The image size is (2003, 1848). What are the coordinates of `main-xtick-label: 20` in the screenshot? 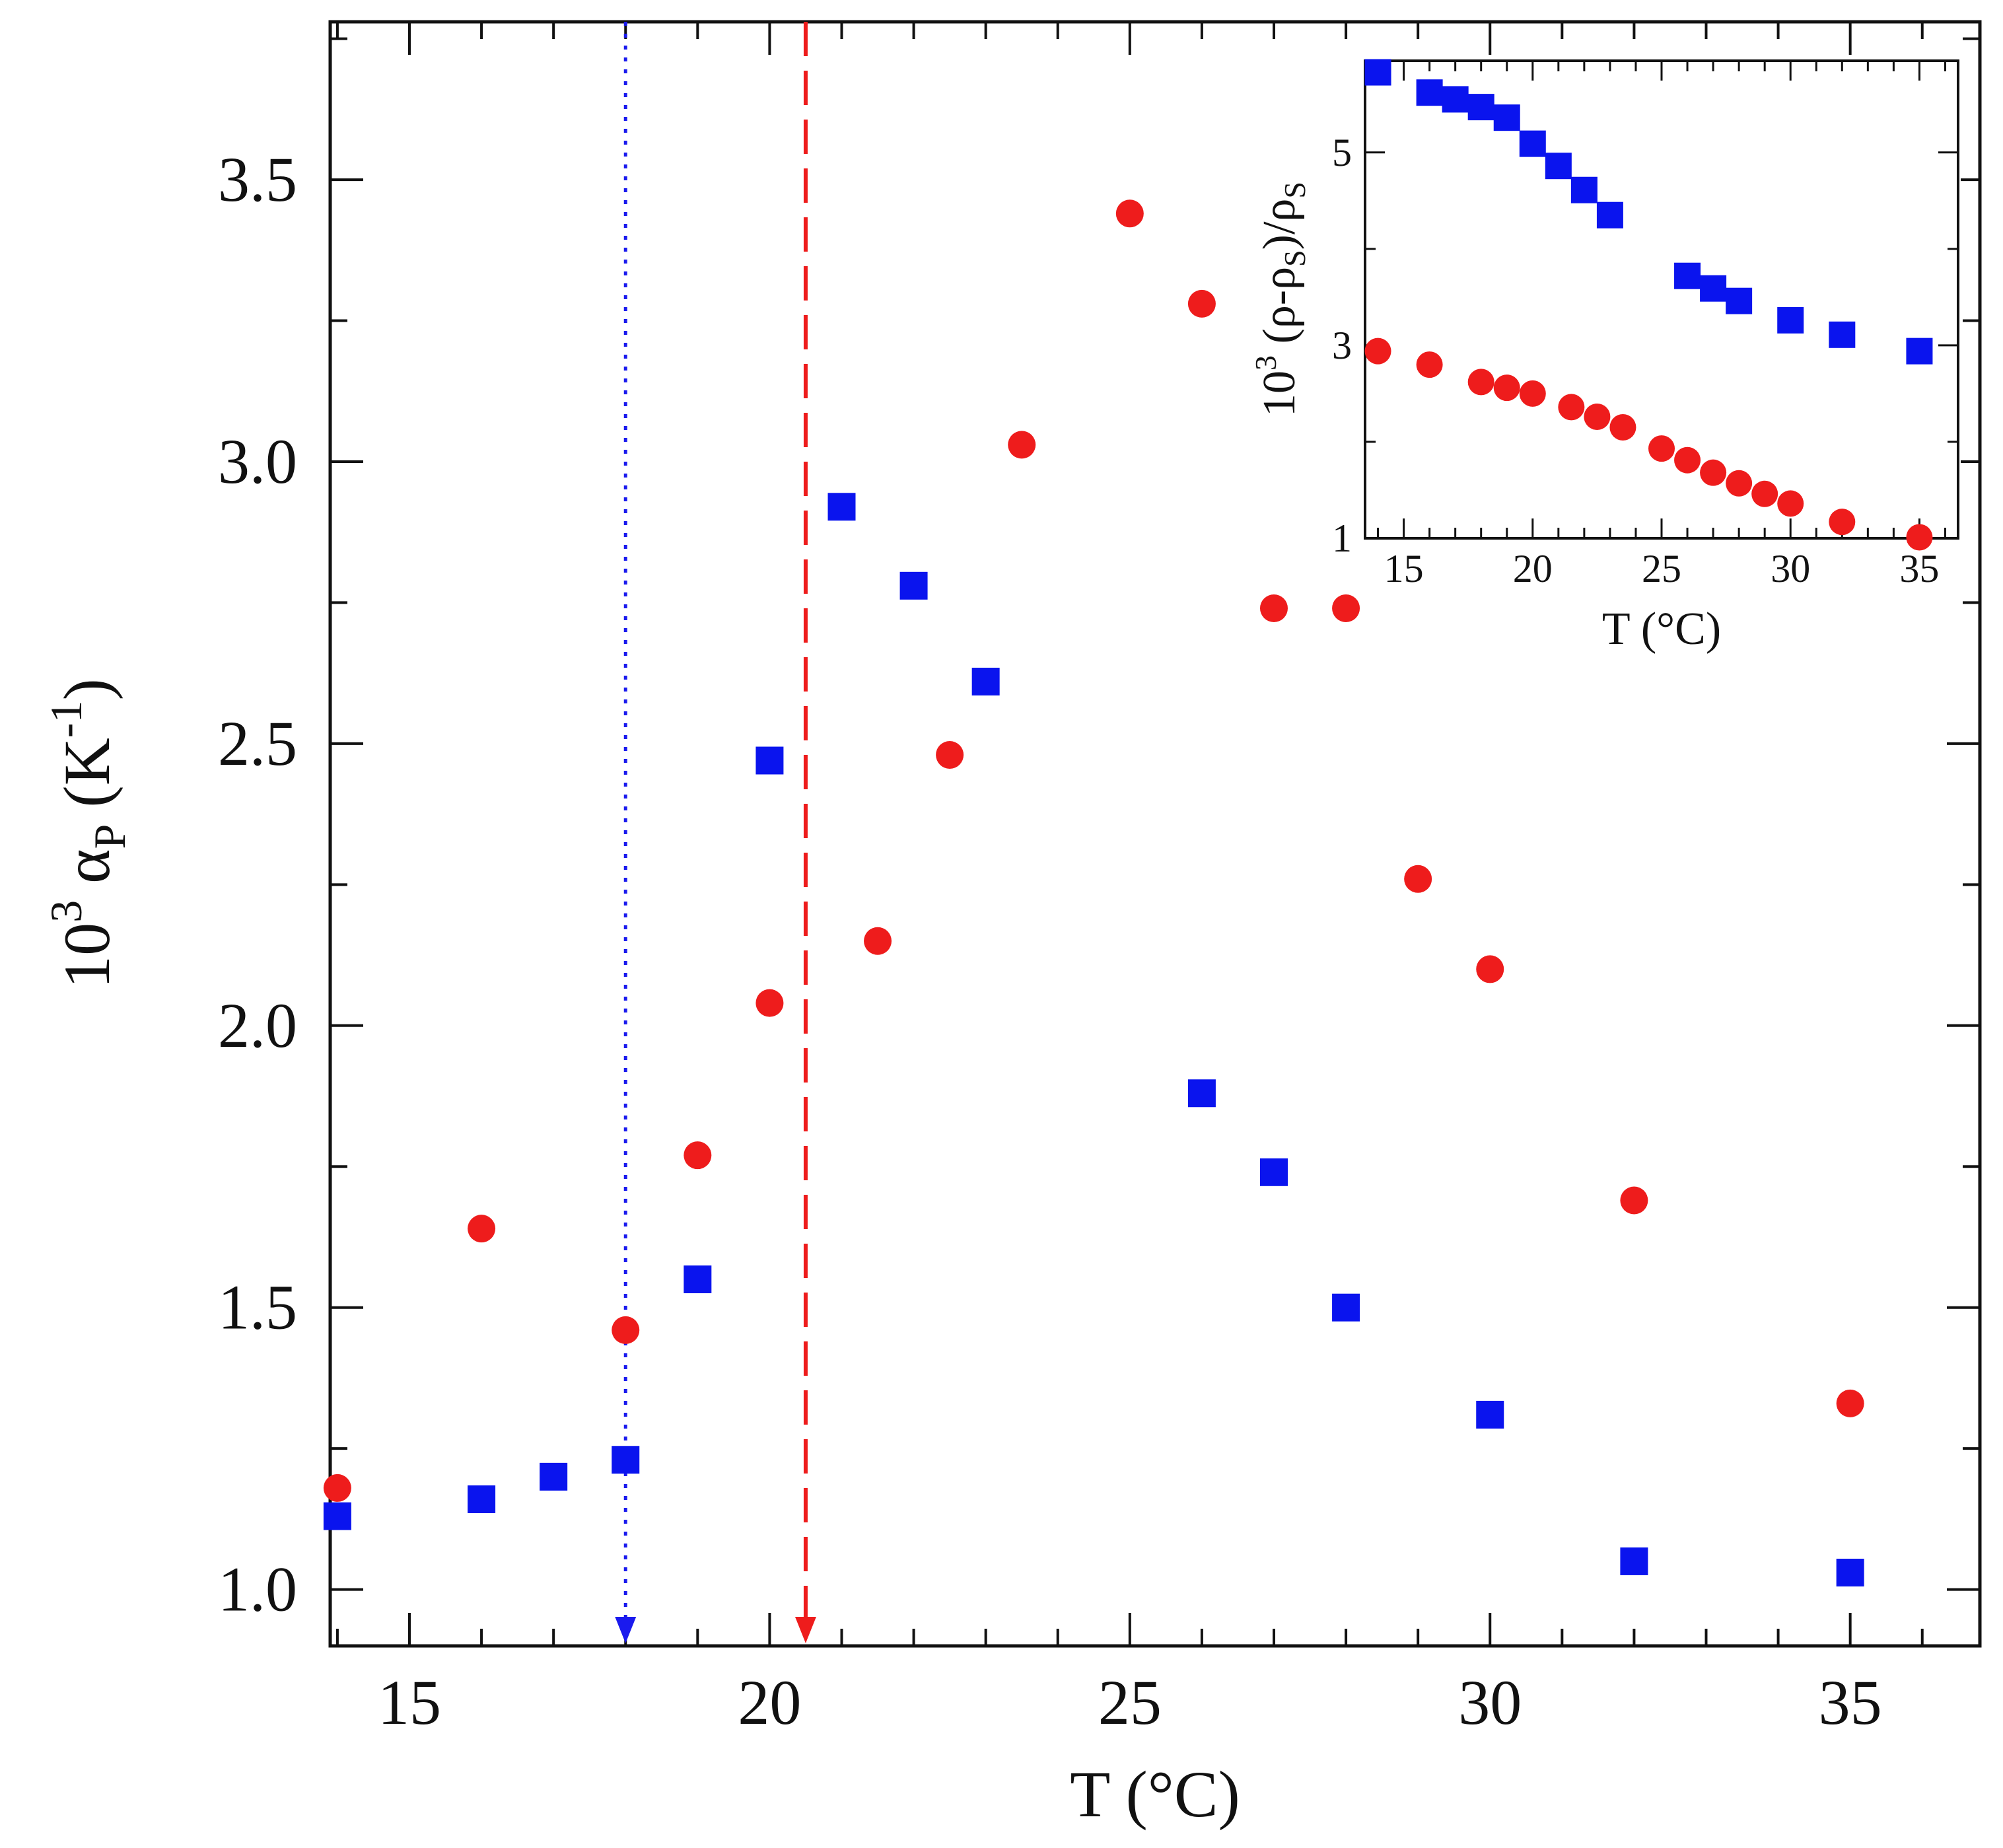 It's located at (770, 1703).